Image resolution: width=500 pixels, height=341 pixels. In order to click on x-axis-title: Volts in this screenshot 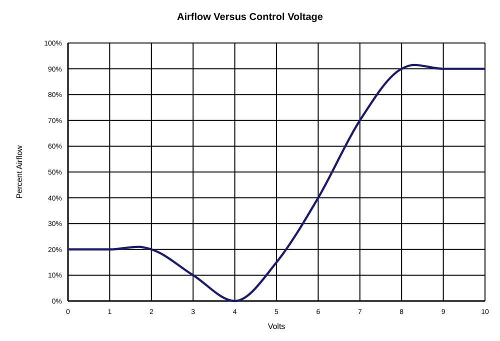, I will do `click(277, 326)`.